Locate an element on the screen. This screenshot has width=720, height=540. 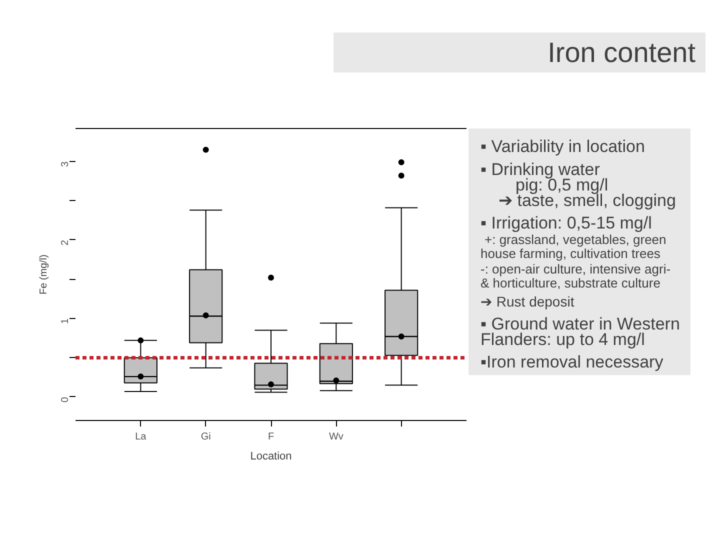
x-tick-label: Gi is located at coordinates (205, 437).